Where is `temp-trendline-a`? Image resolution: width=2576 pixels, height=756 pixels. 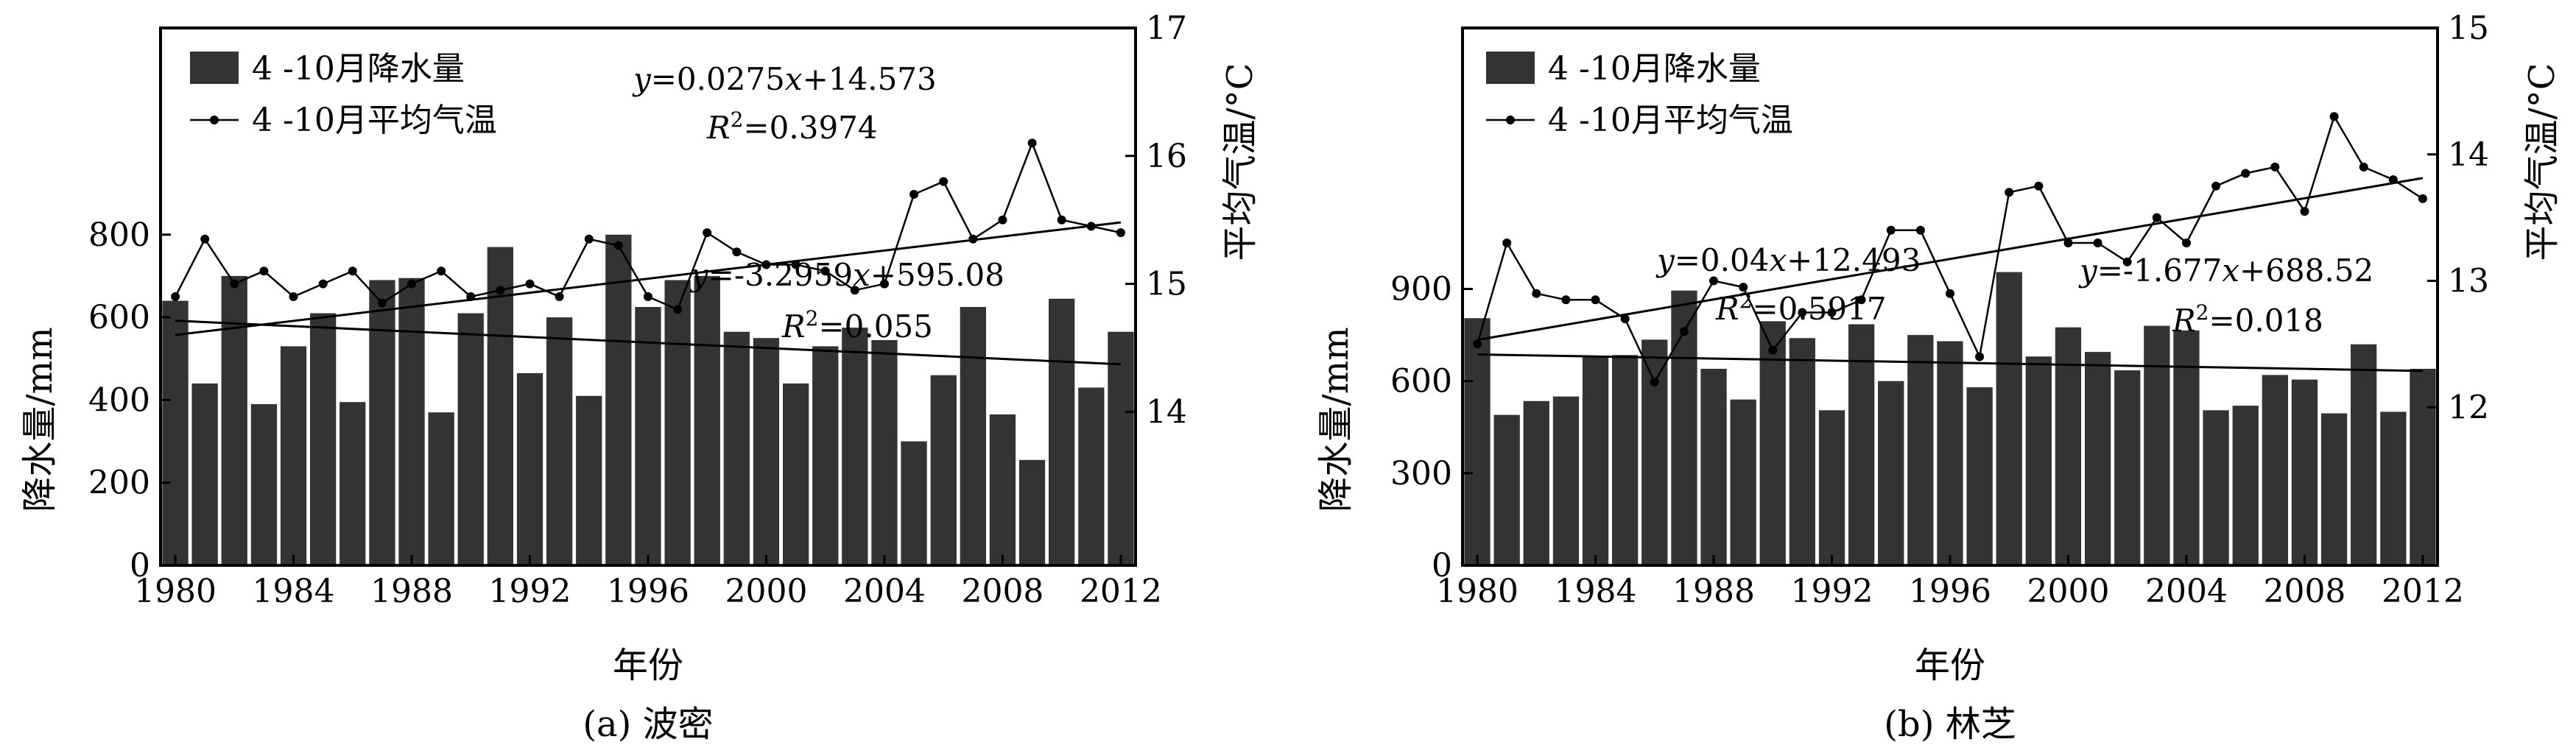 temp-trendline-a is located at coordinates (648, 278).